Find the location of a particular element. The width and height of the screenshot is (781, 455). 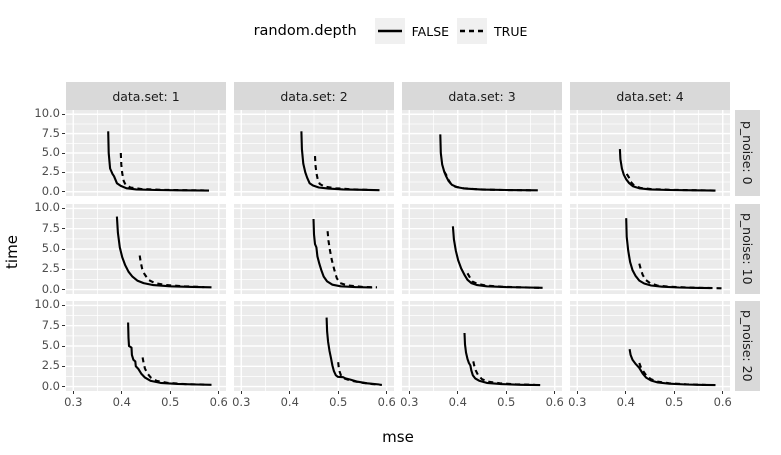

x-axis-title: mse is located at coordinates (398, 437).